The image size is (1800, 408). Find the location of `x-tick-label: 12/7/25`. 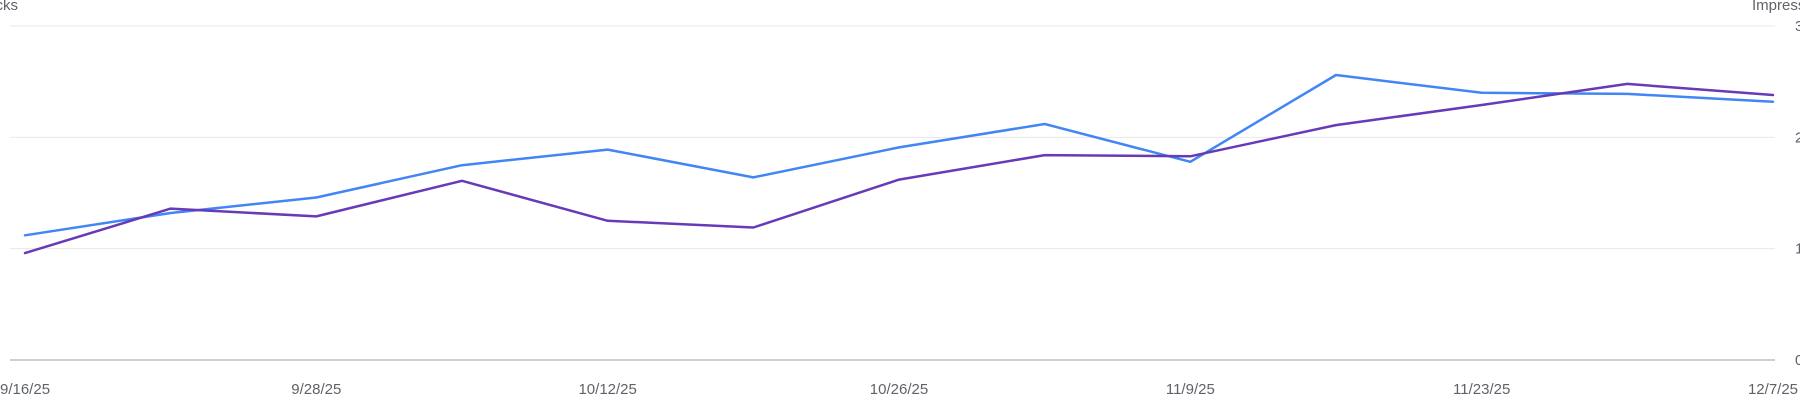

x-tick-label: 12/7/25 is located at coordinates (1773, 389).